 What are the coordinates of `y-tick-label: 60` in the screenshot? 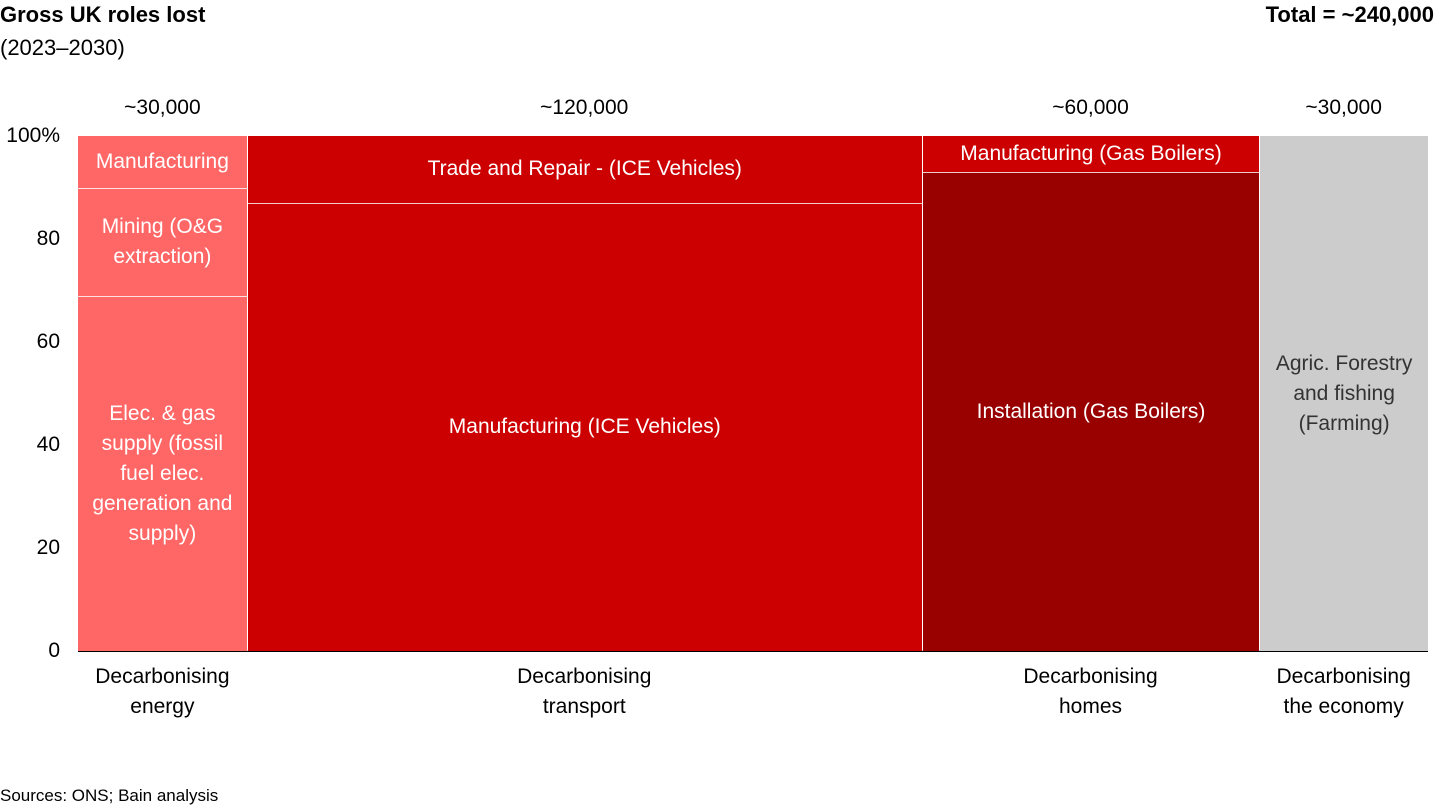 It's located at (48, 341).